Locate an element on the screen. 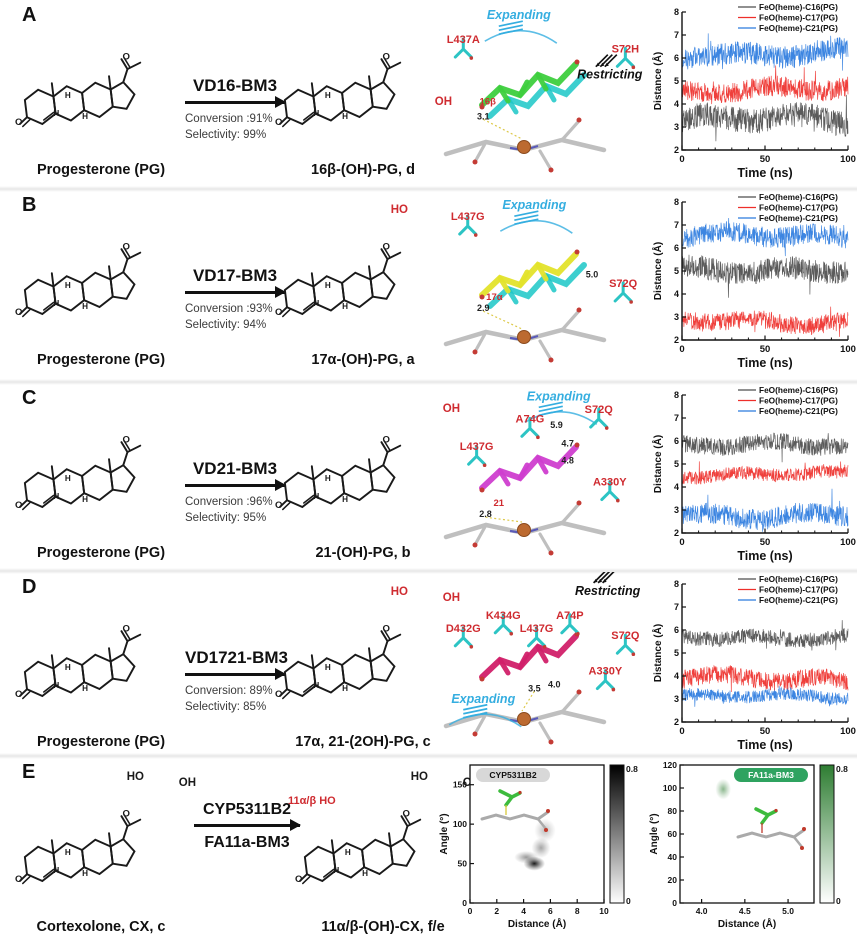 Image resolution: width=857 pixels, height=942 pixels. svg-text: 60 is located at coordinates (673, 834).